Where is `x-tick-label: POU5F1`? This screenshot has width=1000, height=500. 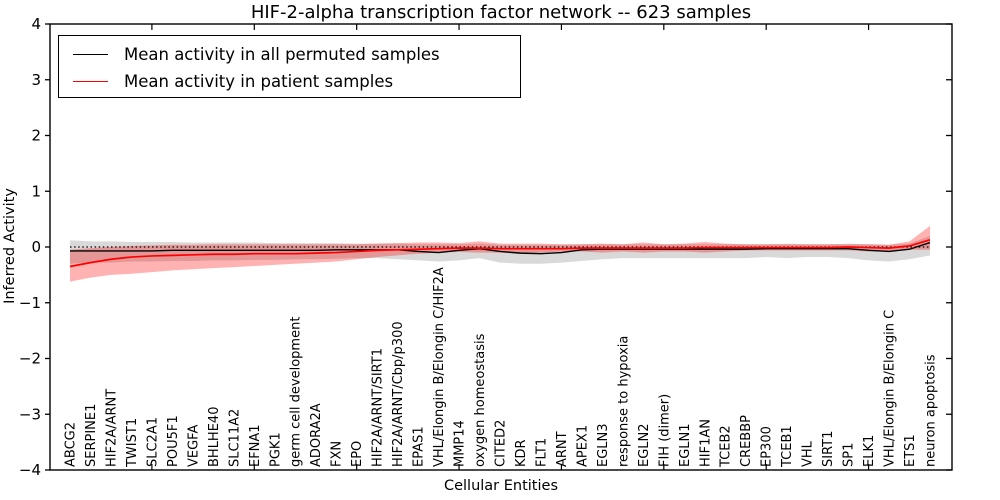 x-tick-label: POU5F1 is located at coordinates (173, 441).